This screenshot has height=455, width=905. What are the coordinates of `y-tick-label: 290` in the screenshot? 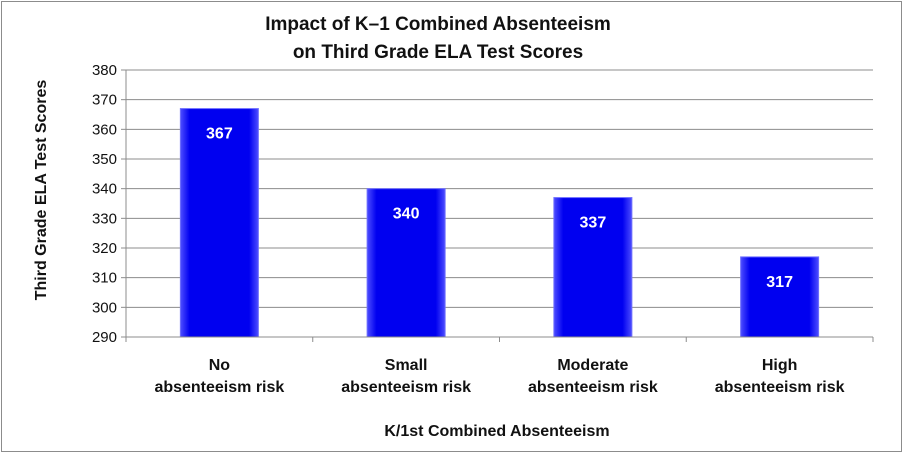 It's located at (104, 337).